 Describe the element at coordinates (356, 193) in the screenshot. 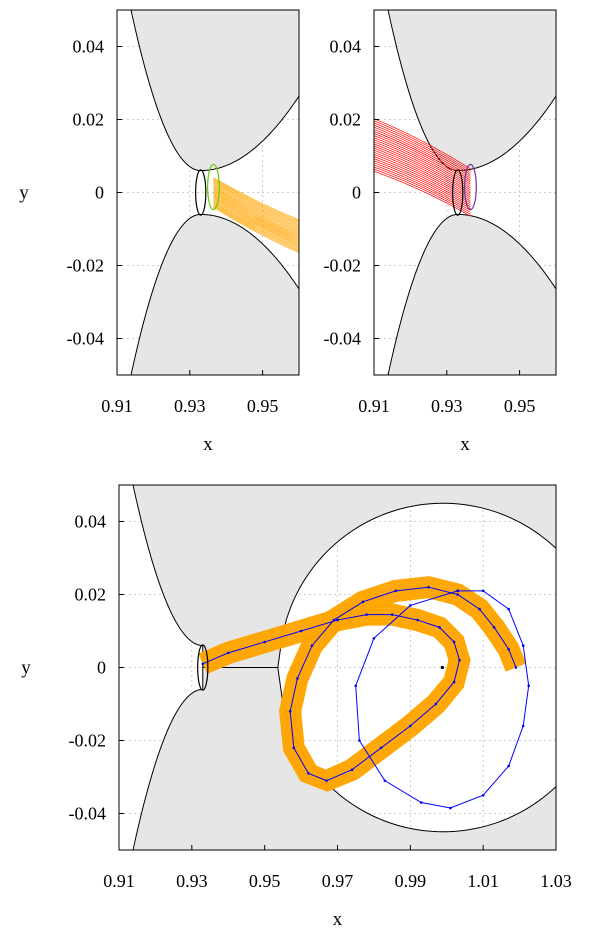

I see `y-tick-label: 0` at that location.